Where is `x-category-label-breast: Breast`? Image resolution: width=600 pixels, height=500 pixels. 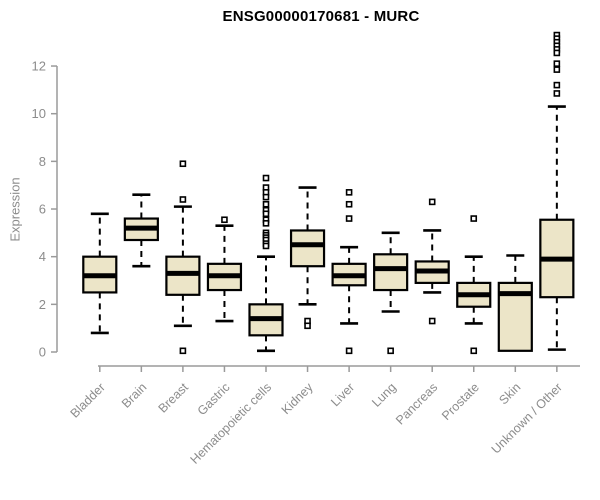 x-category-label-breast: Breast is located at coordinates (174, 398).